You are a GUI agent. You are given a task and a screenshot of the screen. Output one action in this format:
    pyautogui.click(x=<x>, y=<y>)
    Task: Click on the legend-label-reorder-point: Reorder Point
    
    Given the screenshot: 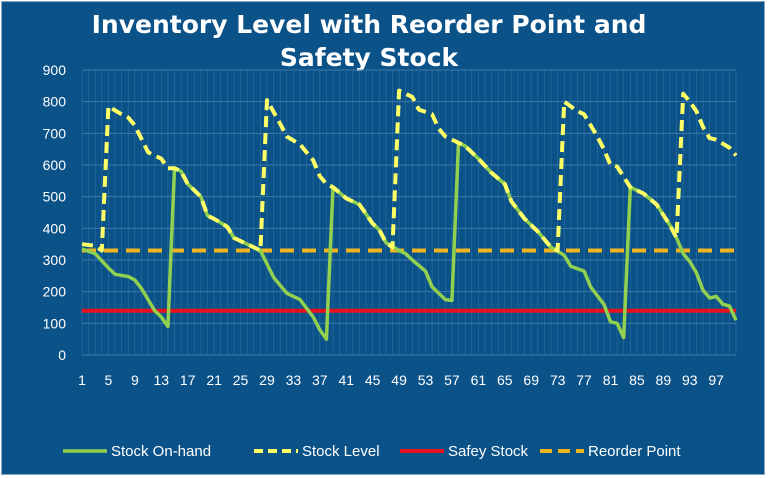 What is the action you would take?
    pyautogui.click(x=634, y=451)
    